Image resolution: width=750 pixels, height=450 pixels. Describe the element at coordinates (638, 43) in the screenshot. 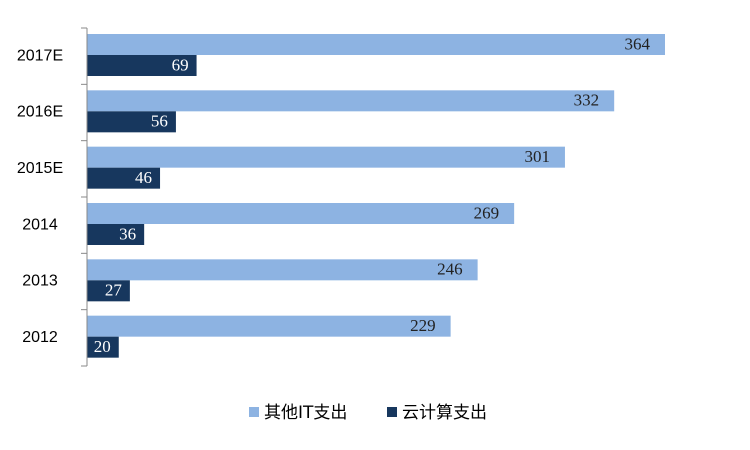

I see `data-label: 364` at that location.